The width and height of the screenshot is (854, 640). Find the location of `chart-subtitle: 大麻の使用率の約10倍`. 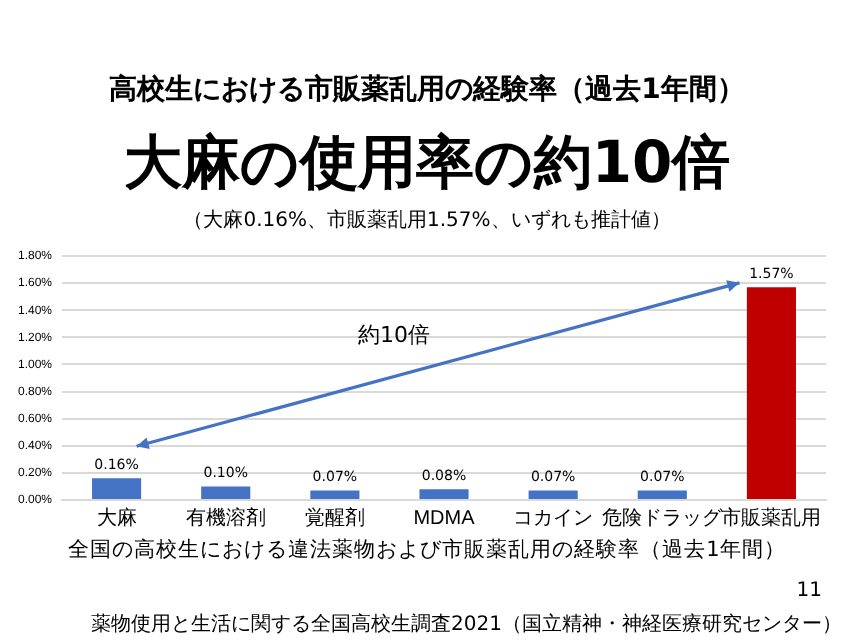

chart-subtitle: 大麻の使用率の約10倍 is located at coordinates (427, 163).